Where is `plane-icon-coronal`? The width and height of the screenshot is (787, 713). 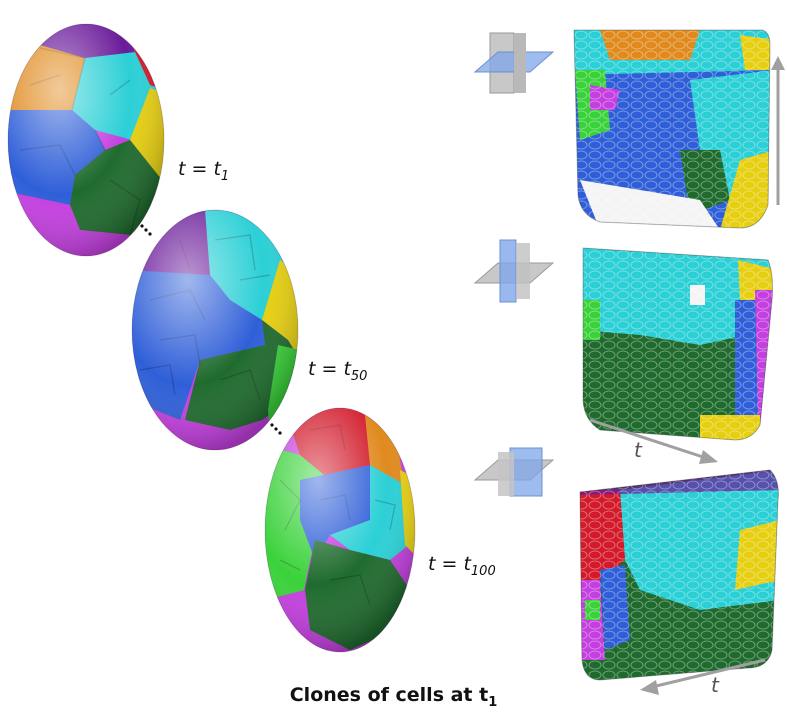 plane-icon-coronal is located at coordinates (514, 472).